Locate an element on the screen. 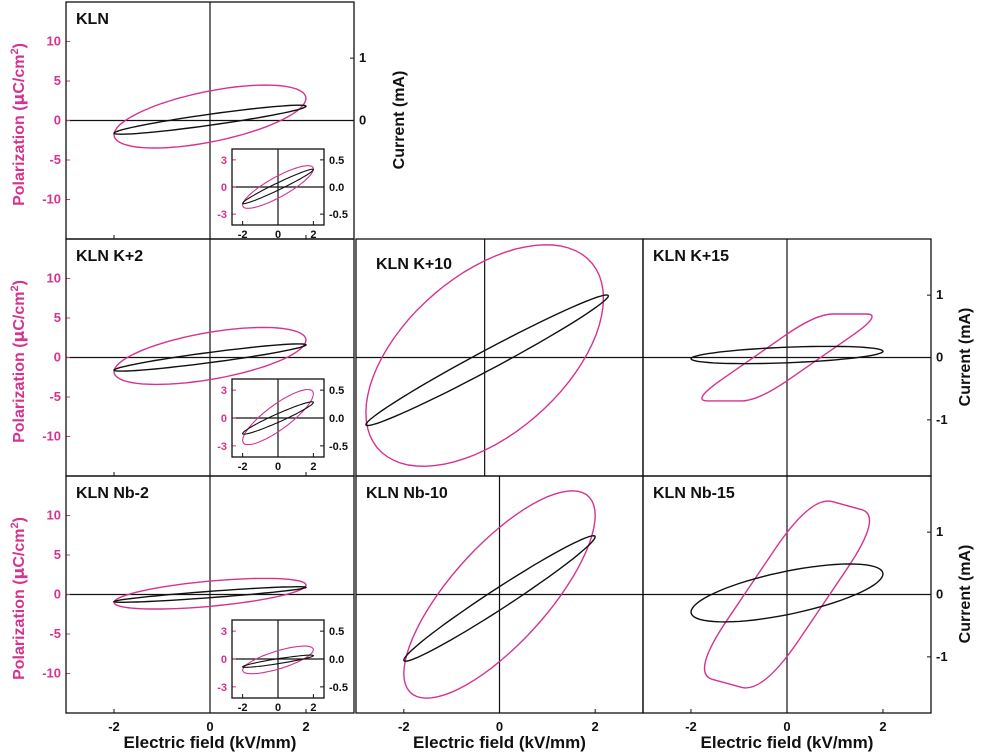 Image resolution: width=985 pixels, height=756 pixels. panel-1-title: KLN K+2 is located at coordinates (109, 256).